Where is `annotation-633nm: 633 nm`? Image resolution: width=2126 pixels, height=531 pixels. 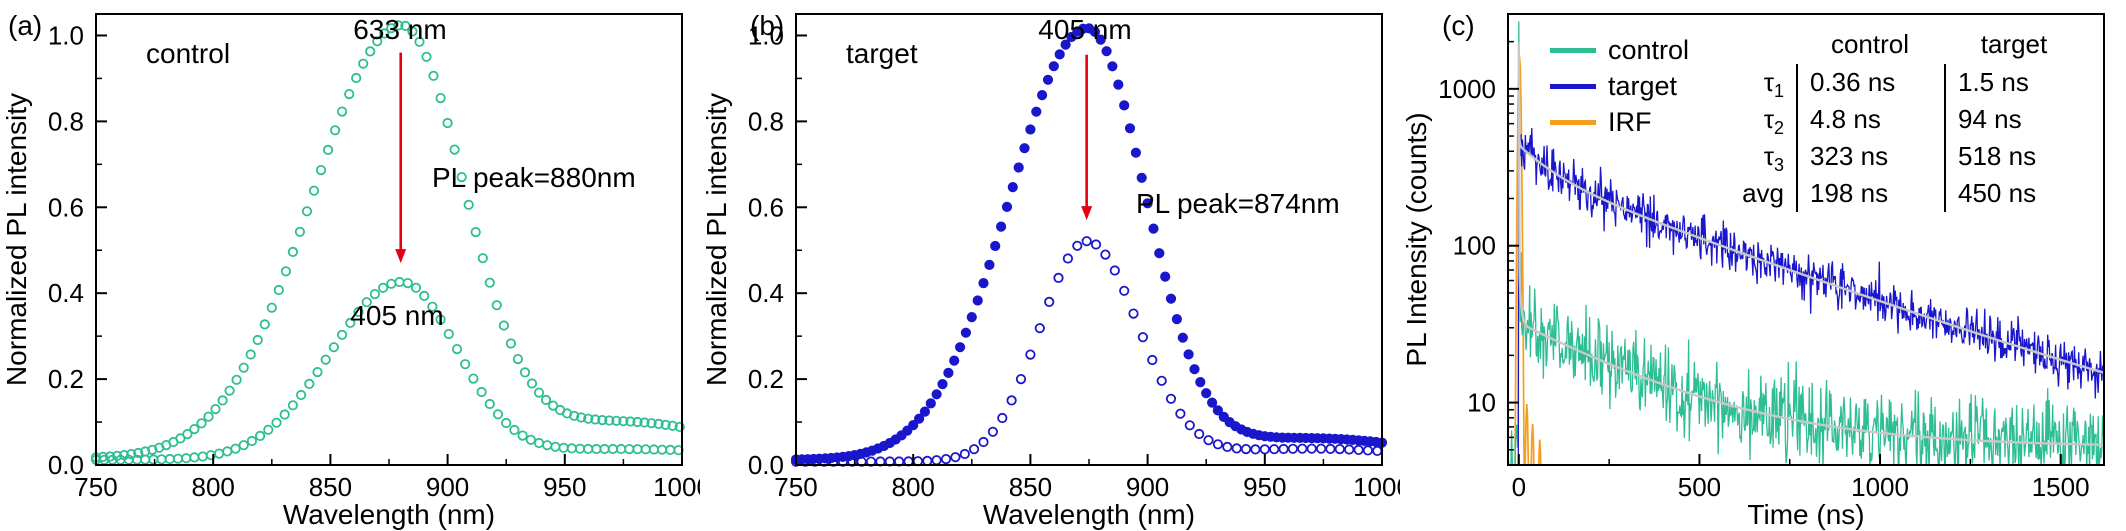
annotation-633nm: 633 nm is located at coordinates (400, 29).